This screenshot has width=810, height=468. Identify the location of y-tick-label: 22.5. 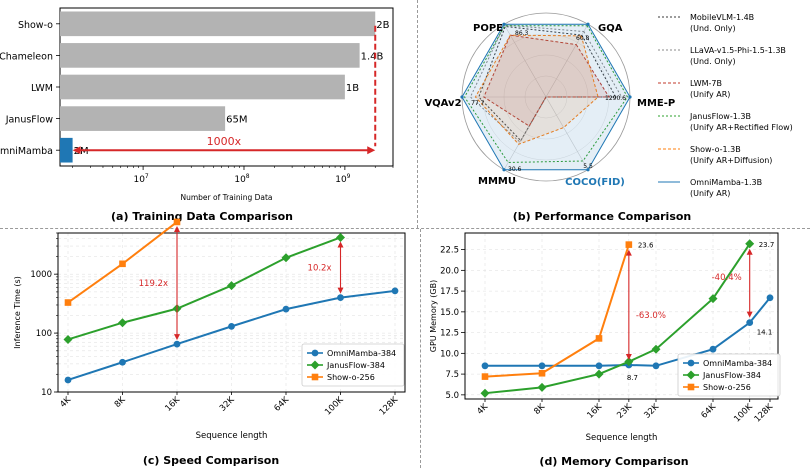
(449, 251).